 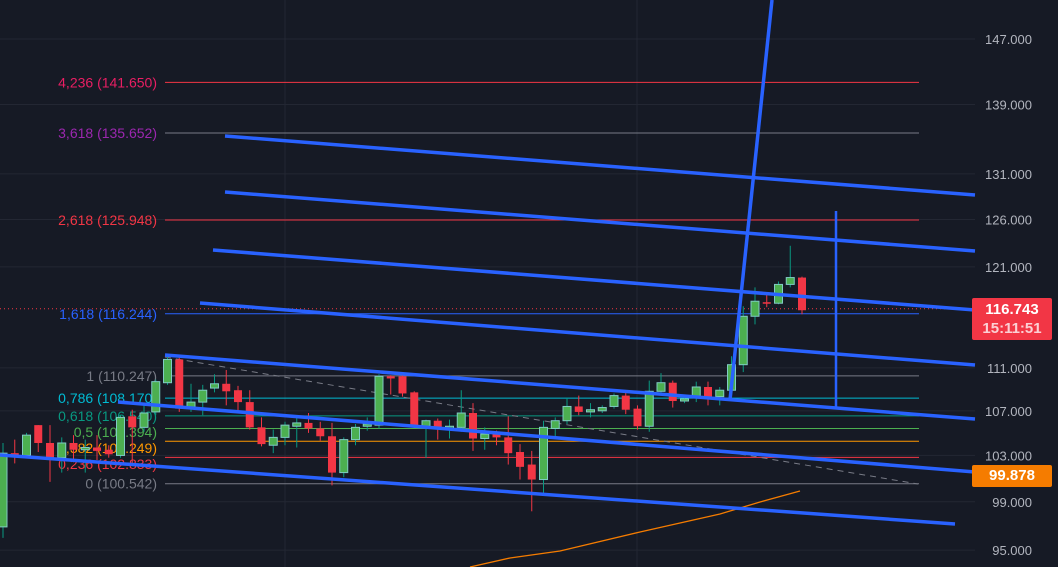 What do you see at coordinates (1009, 368) in the screenshot?
I see `price-axis-tick: 111.000` at bounding box center [1009, 368].